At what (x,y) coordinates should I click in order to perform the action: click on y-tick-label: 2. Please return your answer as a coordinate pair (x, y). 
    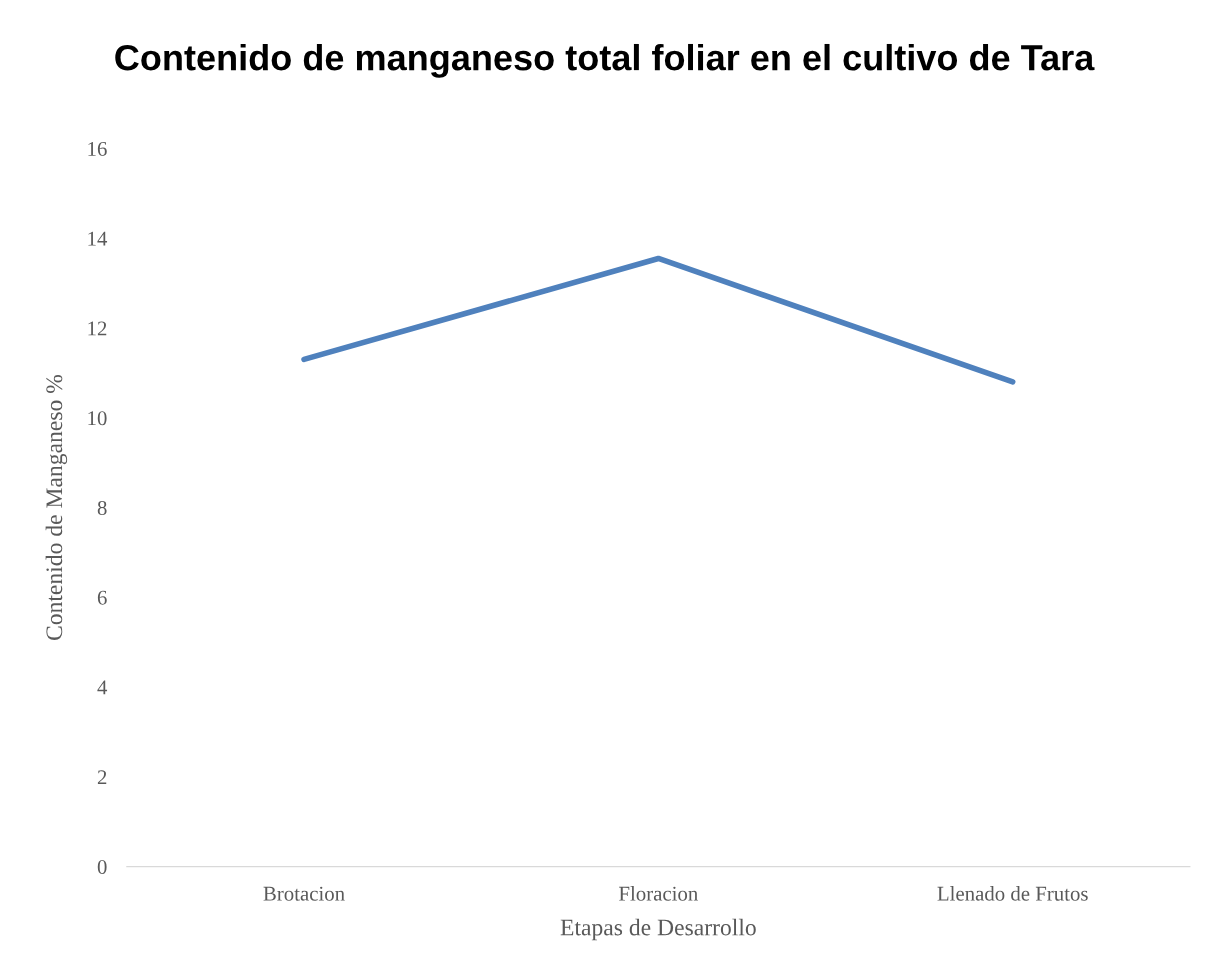
    Looking at the image, I should click on (102, 777).